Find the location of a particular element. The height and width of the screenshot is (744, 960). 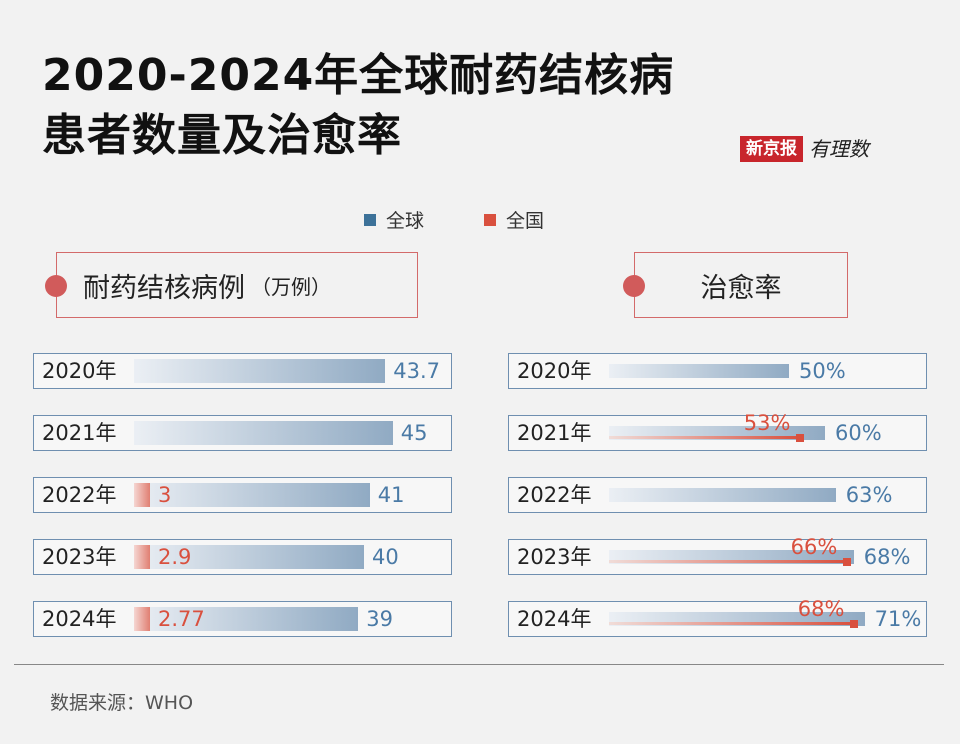

cases-global-value: 40 is located at coordinates (385, 557).